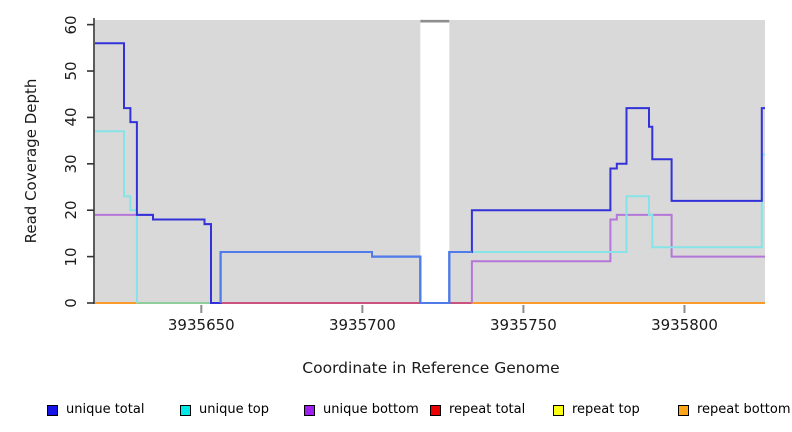  Describe the element at coordinates (71, 117) in the screenshot. I see `y-tick-label: 40` at that location.